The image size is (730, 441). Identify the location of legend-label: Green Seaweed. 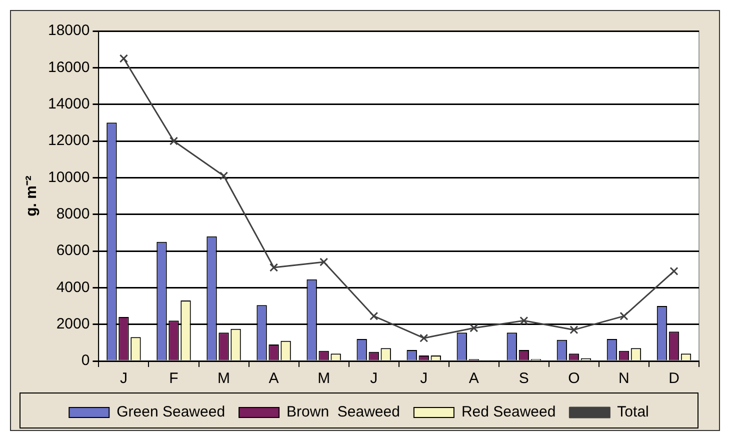
(171, 412).